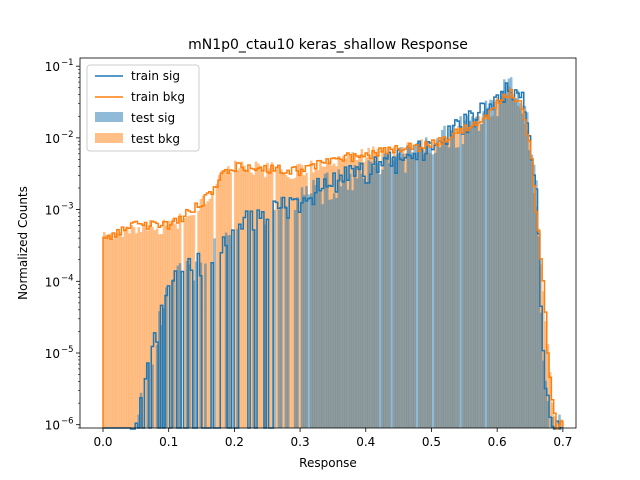  What do you see at coordinates (155, 76) in the screenshot?
I see `legend-train-sig-label: train sig` at bounding box center [155, 76].